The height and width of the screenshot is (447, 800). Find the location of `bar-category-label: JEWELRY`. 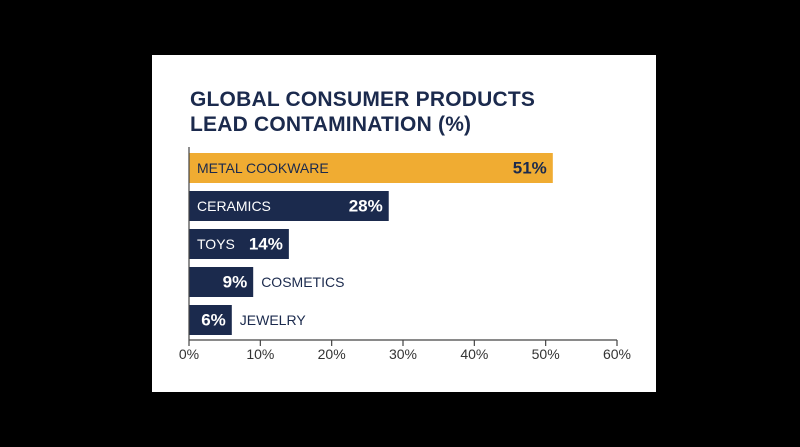

bar-category-label: JEWELRY is located at coordinates (273, 320).